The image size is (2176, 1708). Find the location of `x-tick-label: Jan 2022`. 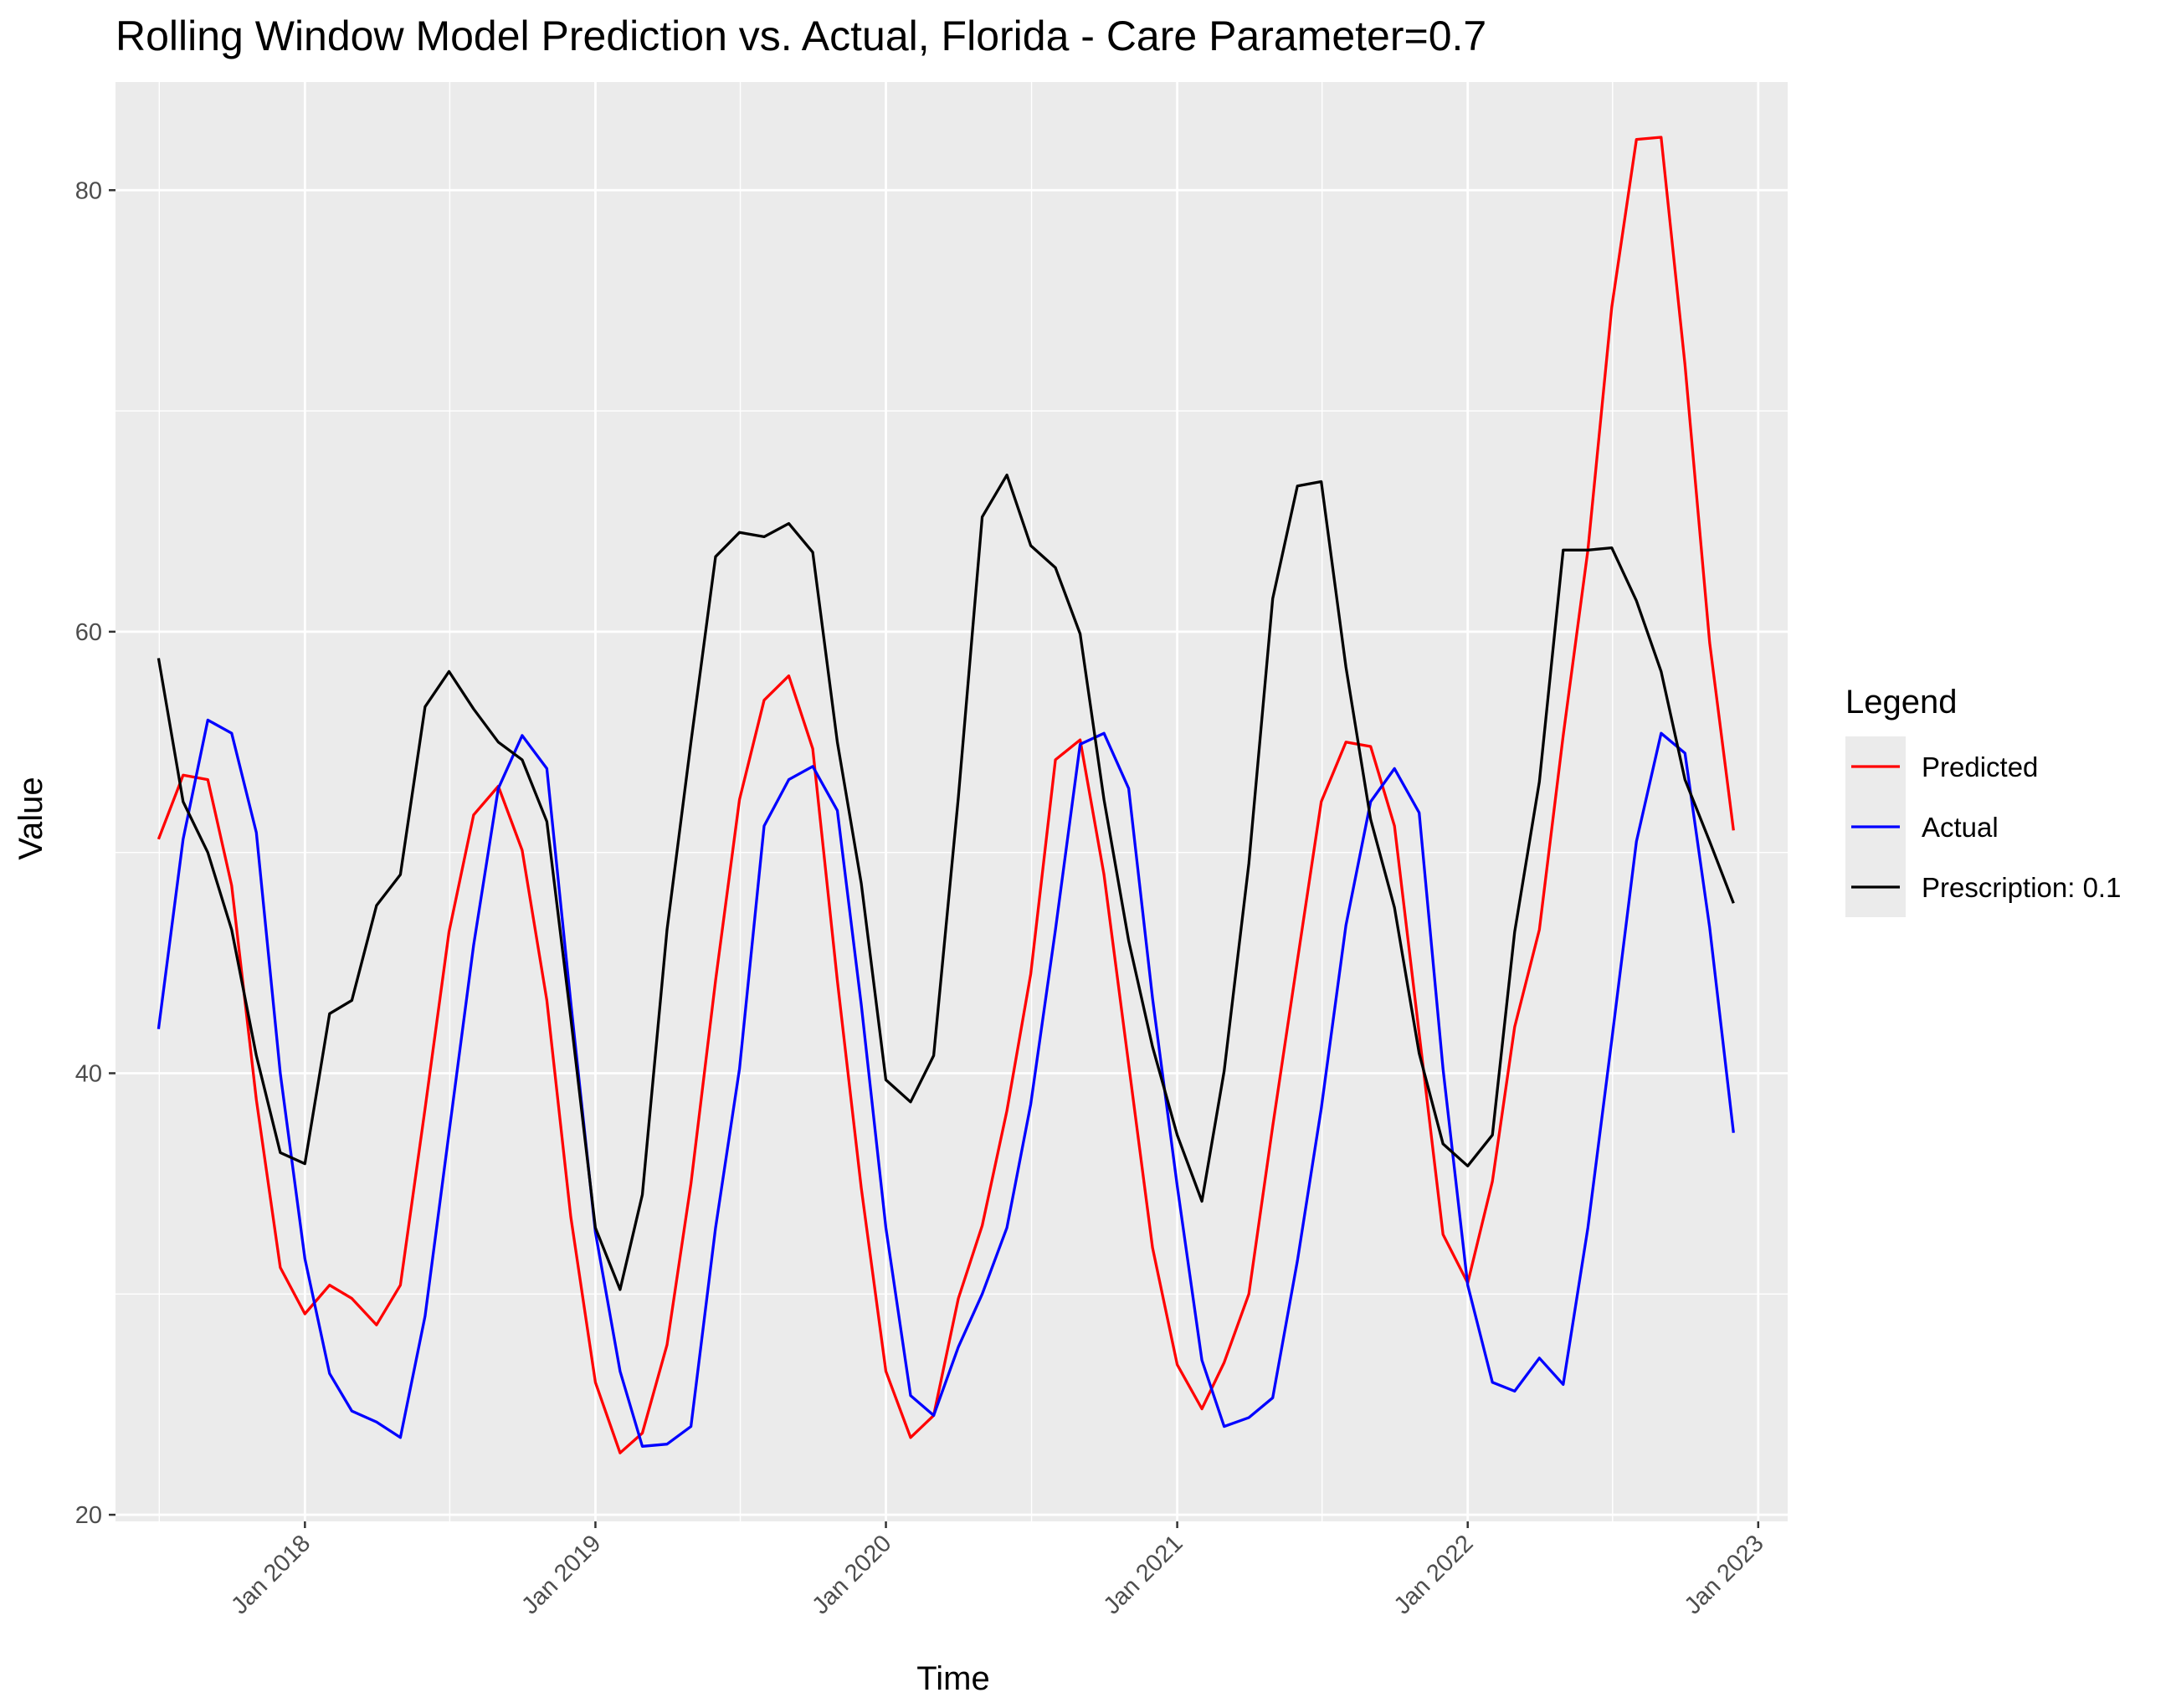

x-tick-label: Jan 2022 is located at coordinates (1434, 1574).